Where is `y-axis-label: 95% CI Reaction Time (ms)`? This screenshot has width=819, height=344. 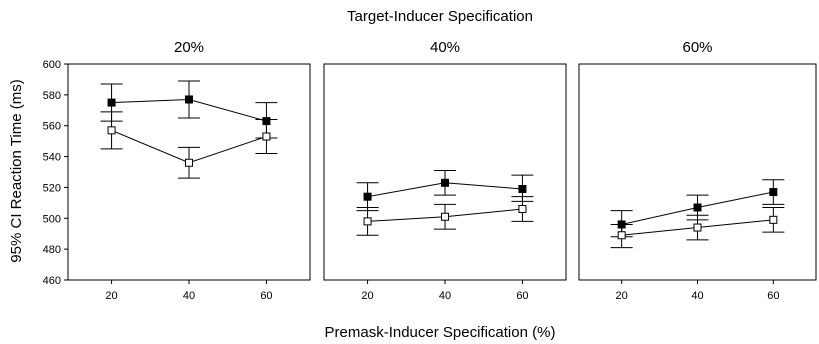 y-axis-label: 95% CI Reaction Time (ms) is located at coordinates (16, 170).